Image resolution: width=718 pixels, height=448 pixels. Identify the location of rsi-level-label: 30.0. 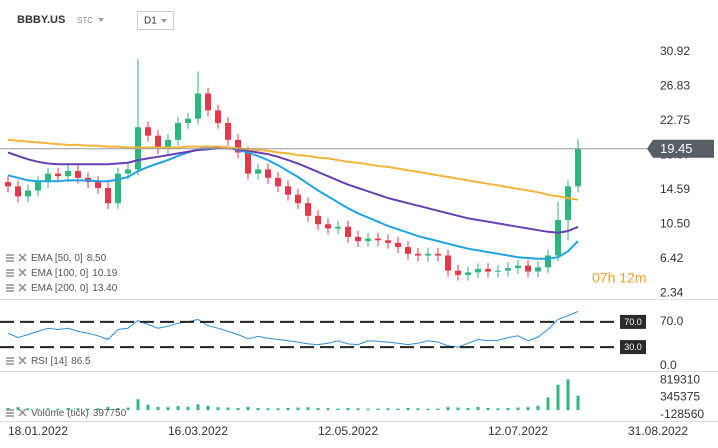
(633, 347).